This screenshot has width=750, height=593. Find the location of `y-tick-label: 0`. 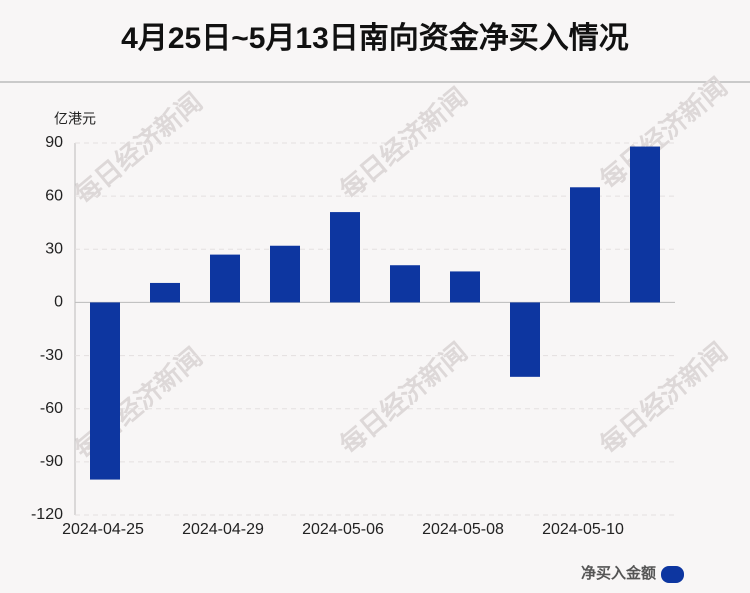

y-tick-label: 0 is located at coordinates (58, 302).